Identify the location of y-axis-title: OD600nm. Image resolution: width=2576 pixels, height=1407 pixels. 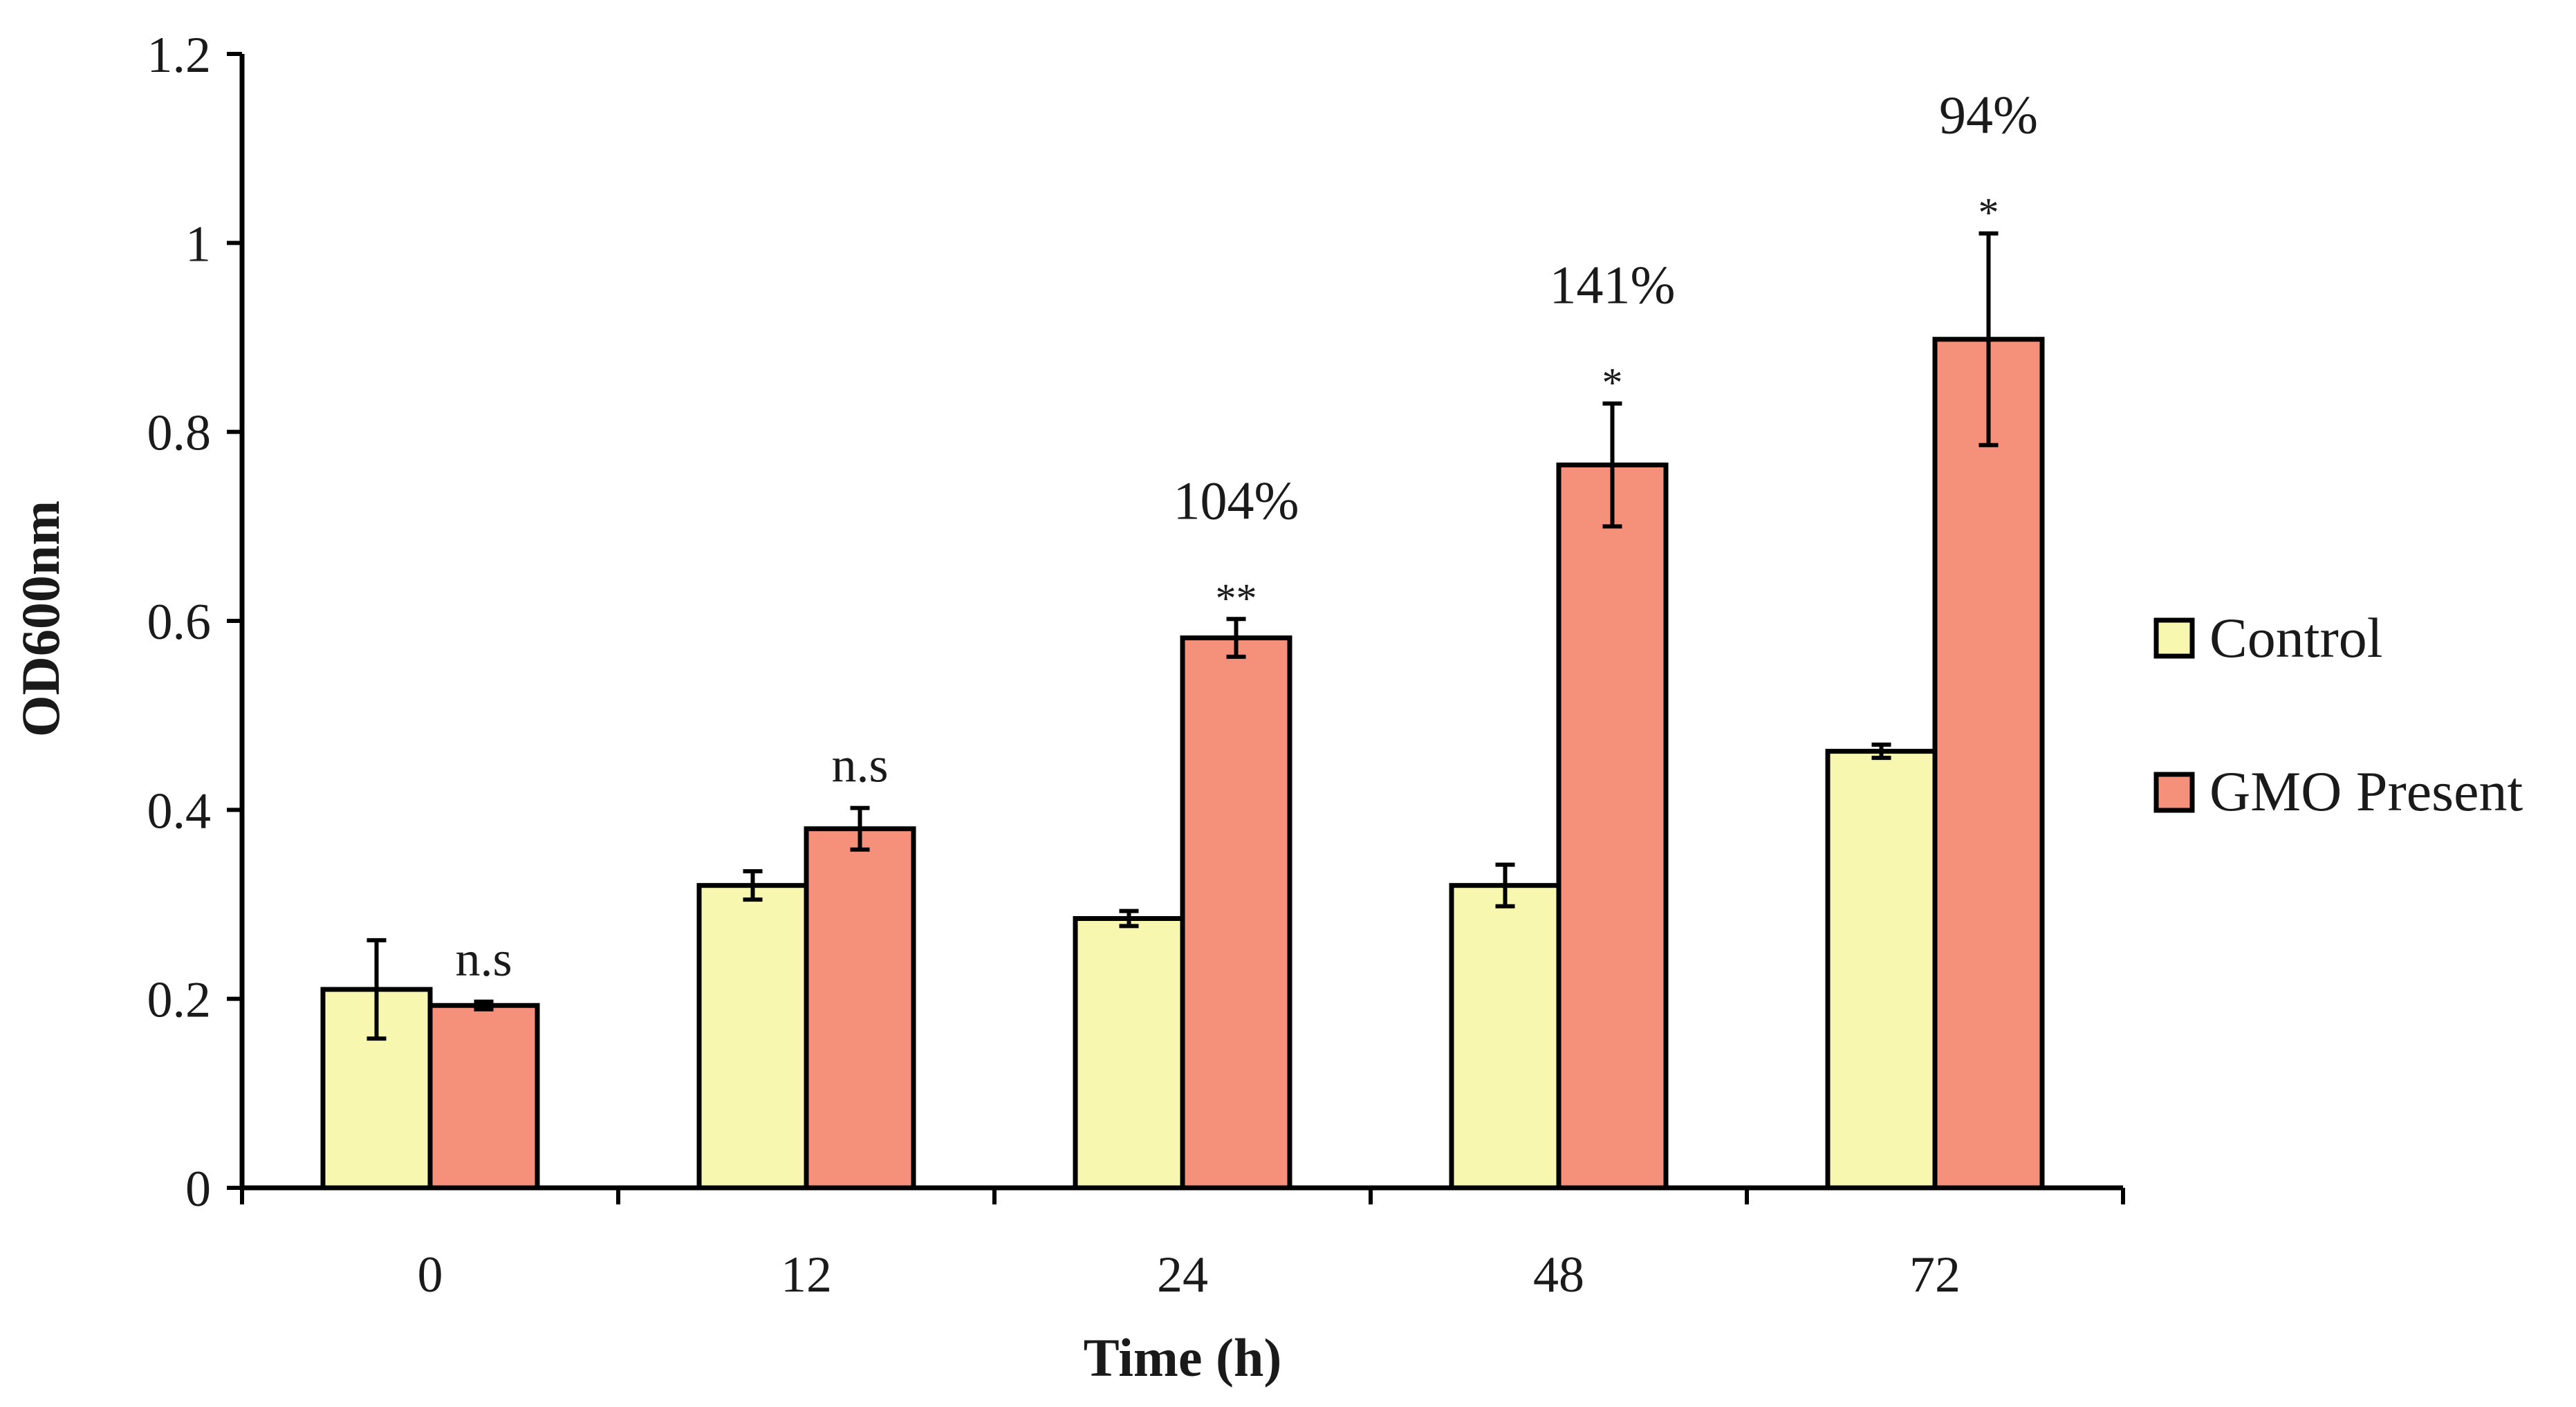
(40, 619).